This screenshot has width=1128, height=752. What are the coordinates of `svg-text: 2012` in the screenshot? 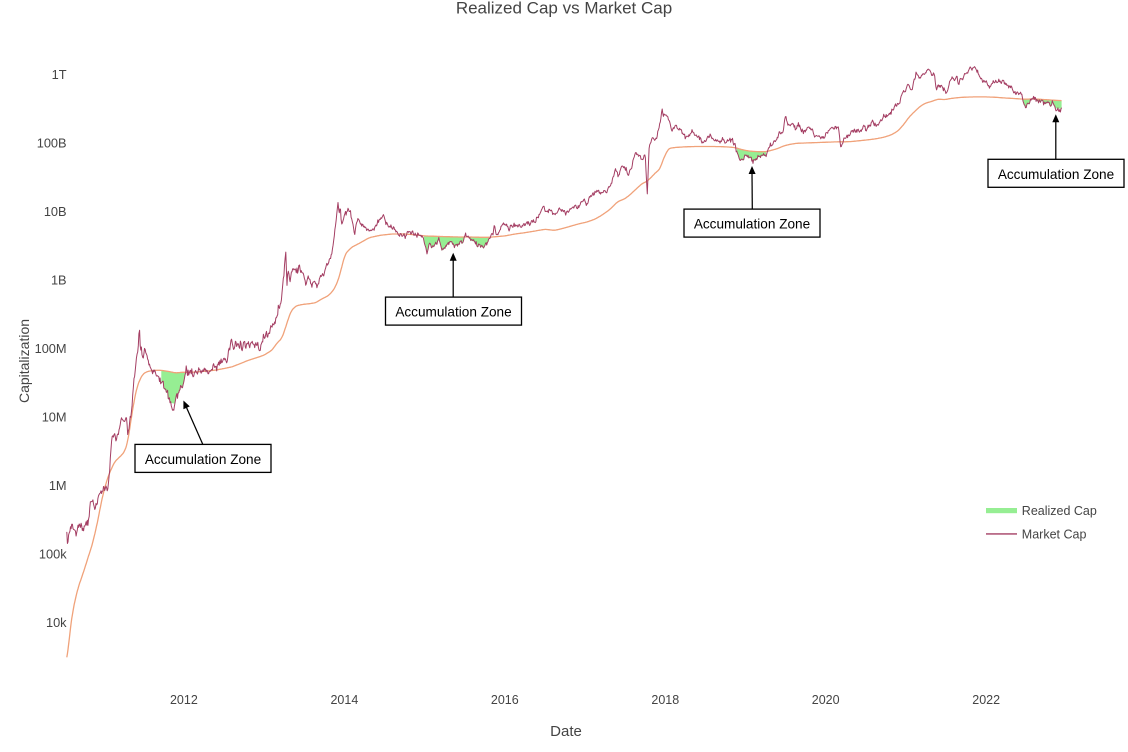 It's located at (184, 700).